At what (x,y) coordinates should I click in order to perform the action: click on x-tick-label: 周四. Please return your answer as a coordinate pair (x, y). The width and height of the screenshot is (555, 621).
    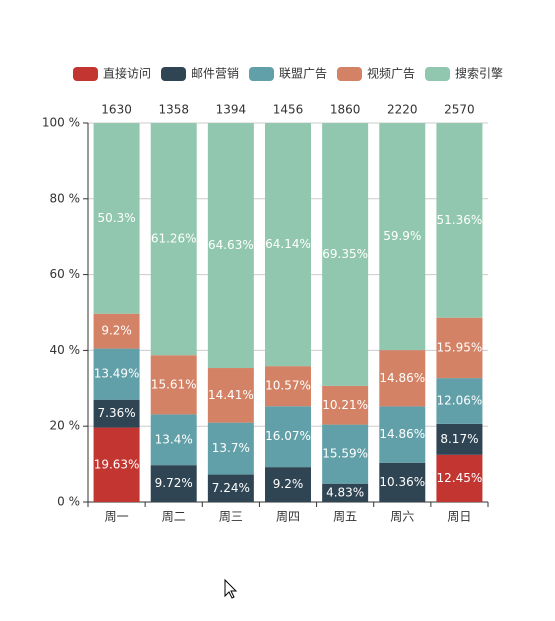
    Looking at the image, I should click on (288, 517).